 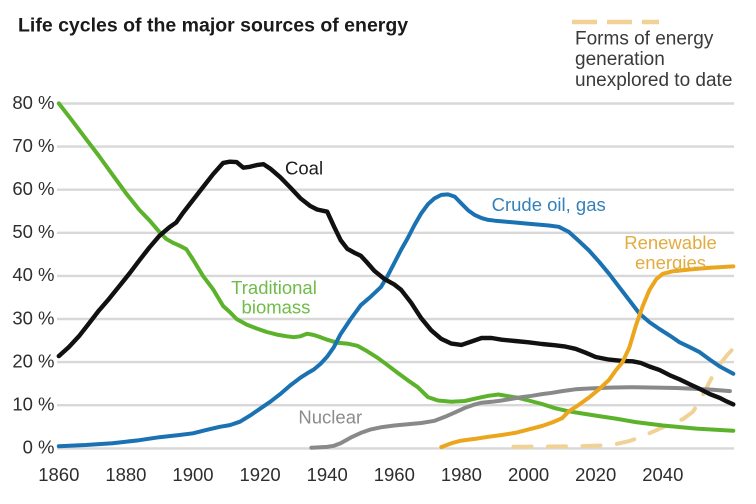 I want to click on svg-text: 2040, so click(x=662, y=474).